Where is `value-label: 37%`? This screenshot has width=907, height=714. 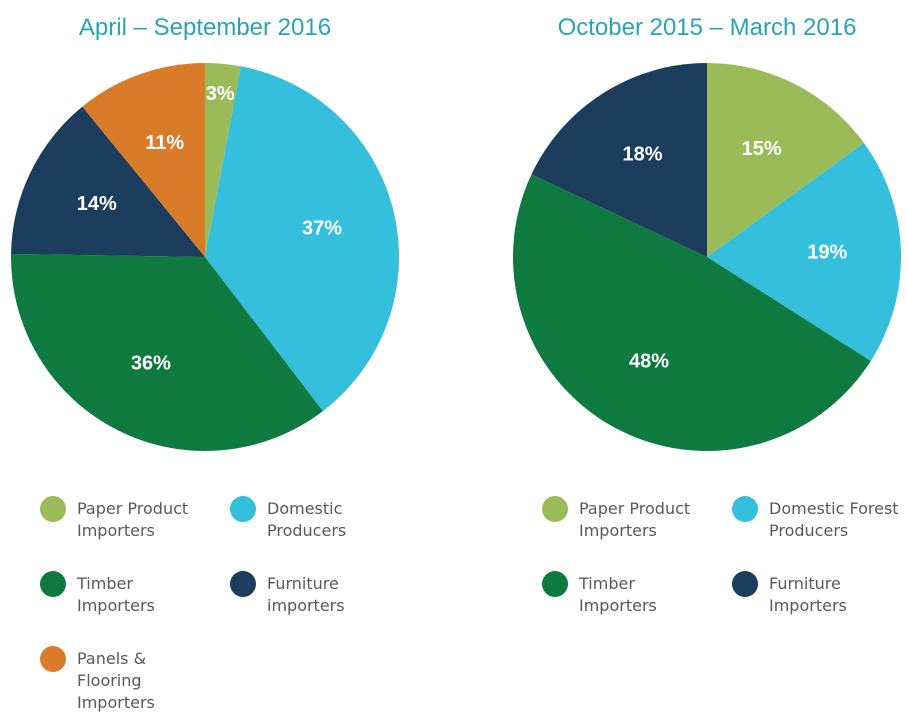 value-label: 37% is located at coordinates (322, 228).